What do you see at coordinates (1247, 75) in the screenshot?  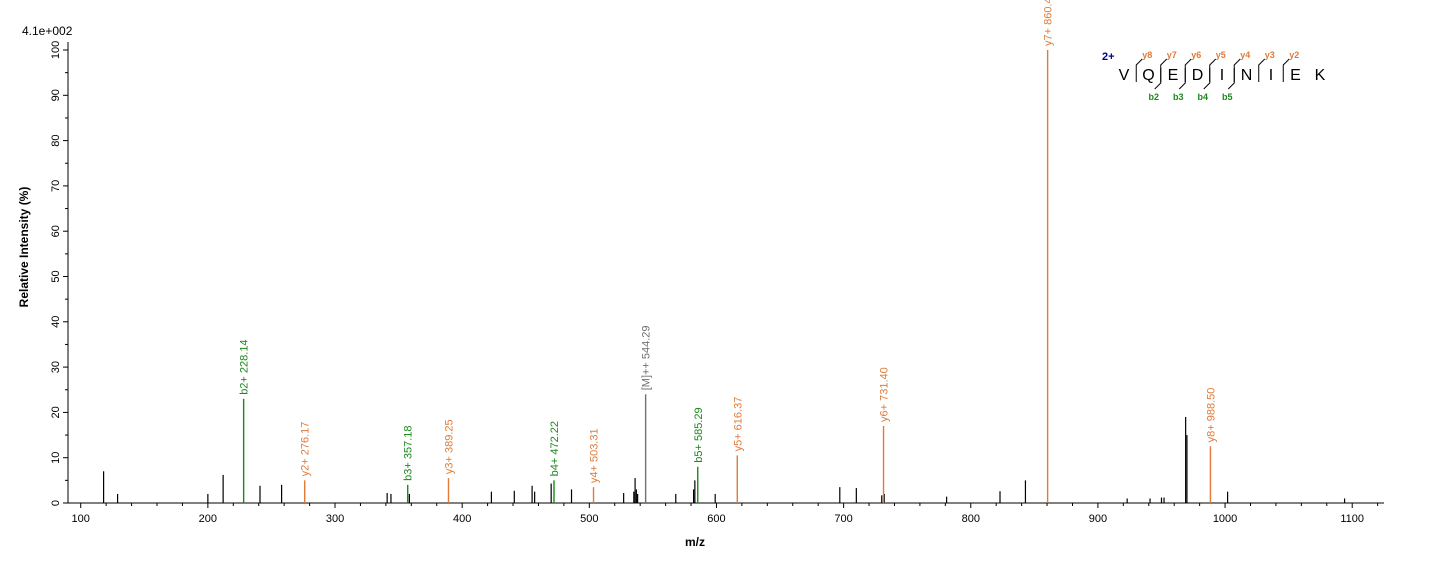 I see `sequence-residue: N` at bounding box center [1247, 75].